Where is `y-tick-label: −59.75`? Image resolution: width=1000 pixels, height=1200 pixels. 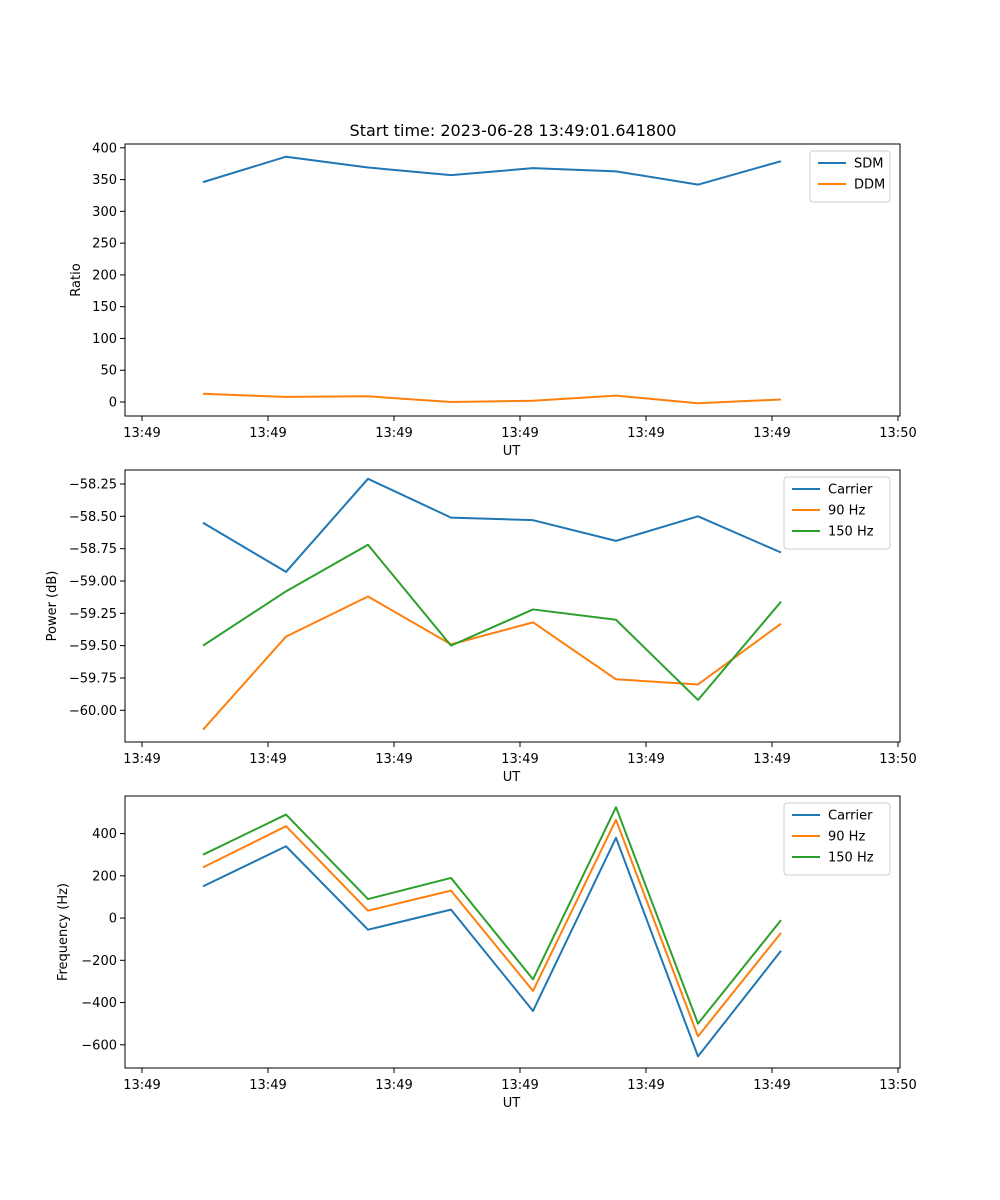 y-tick-label: −59.75 is located at coordinates (93, 678).